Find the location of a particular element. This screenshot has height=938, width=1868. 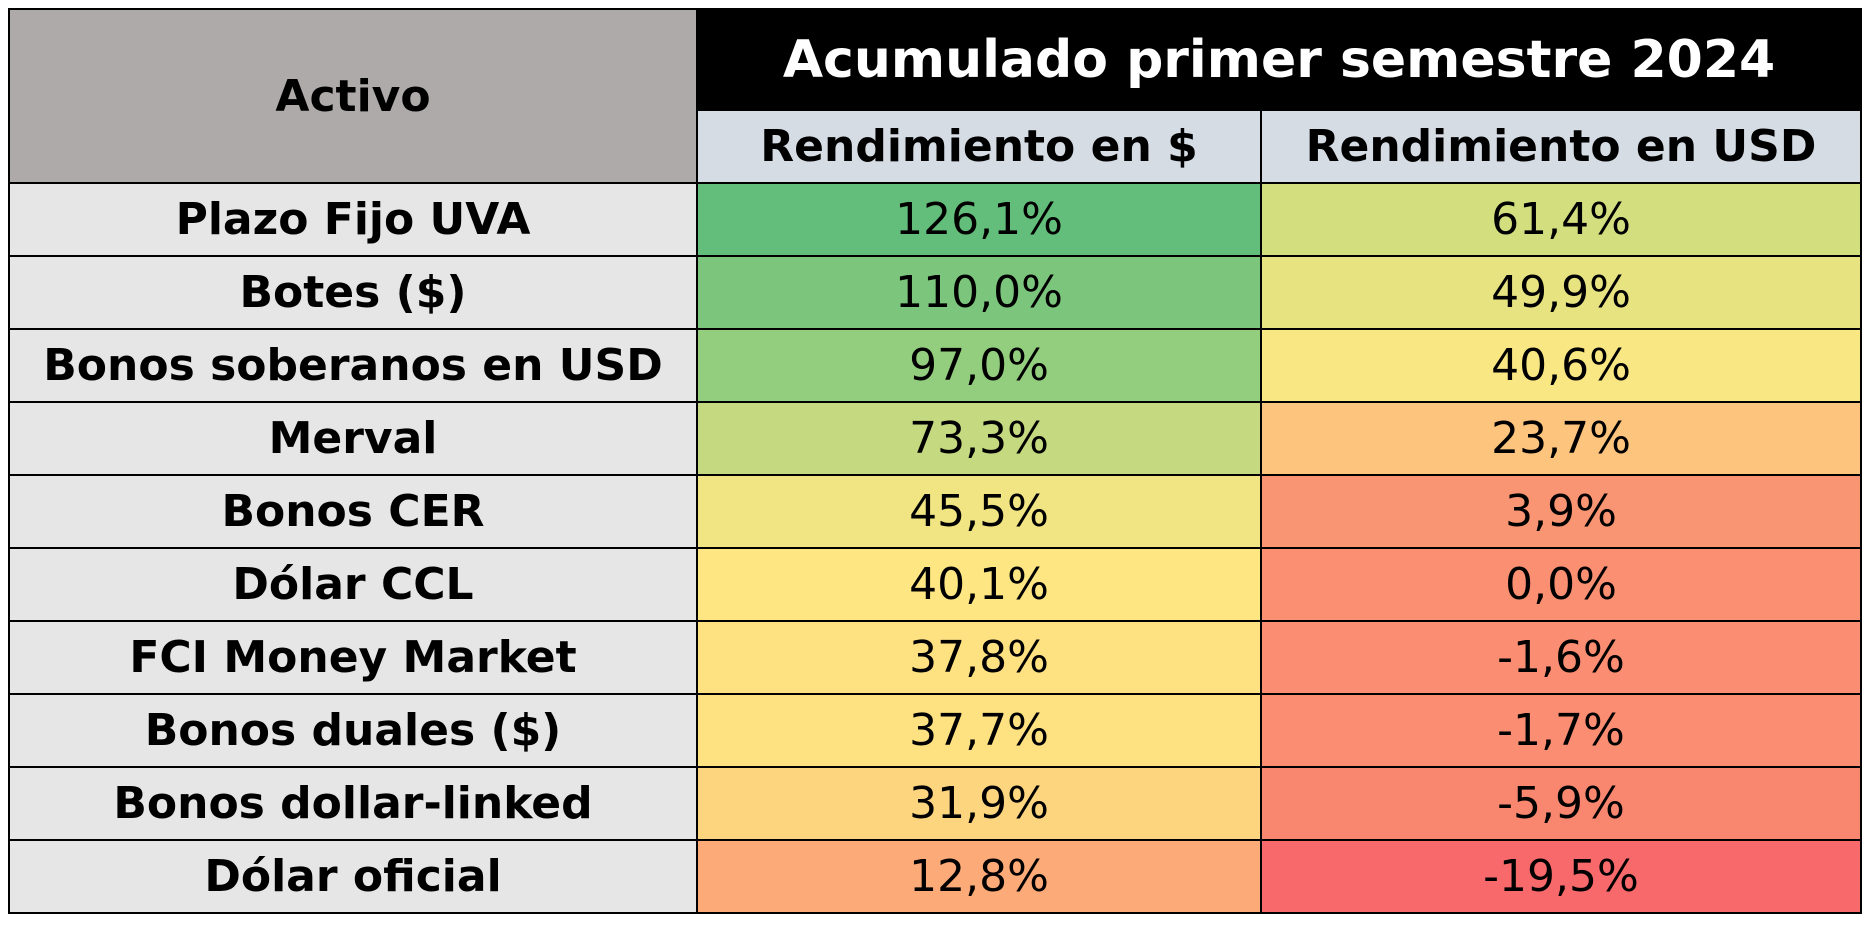

cell-rendimiento-ars: 110,0% is located at coordinates (979, 292).